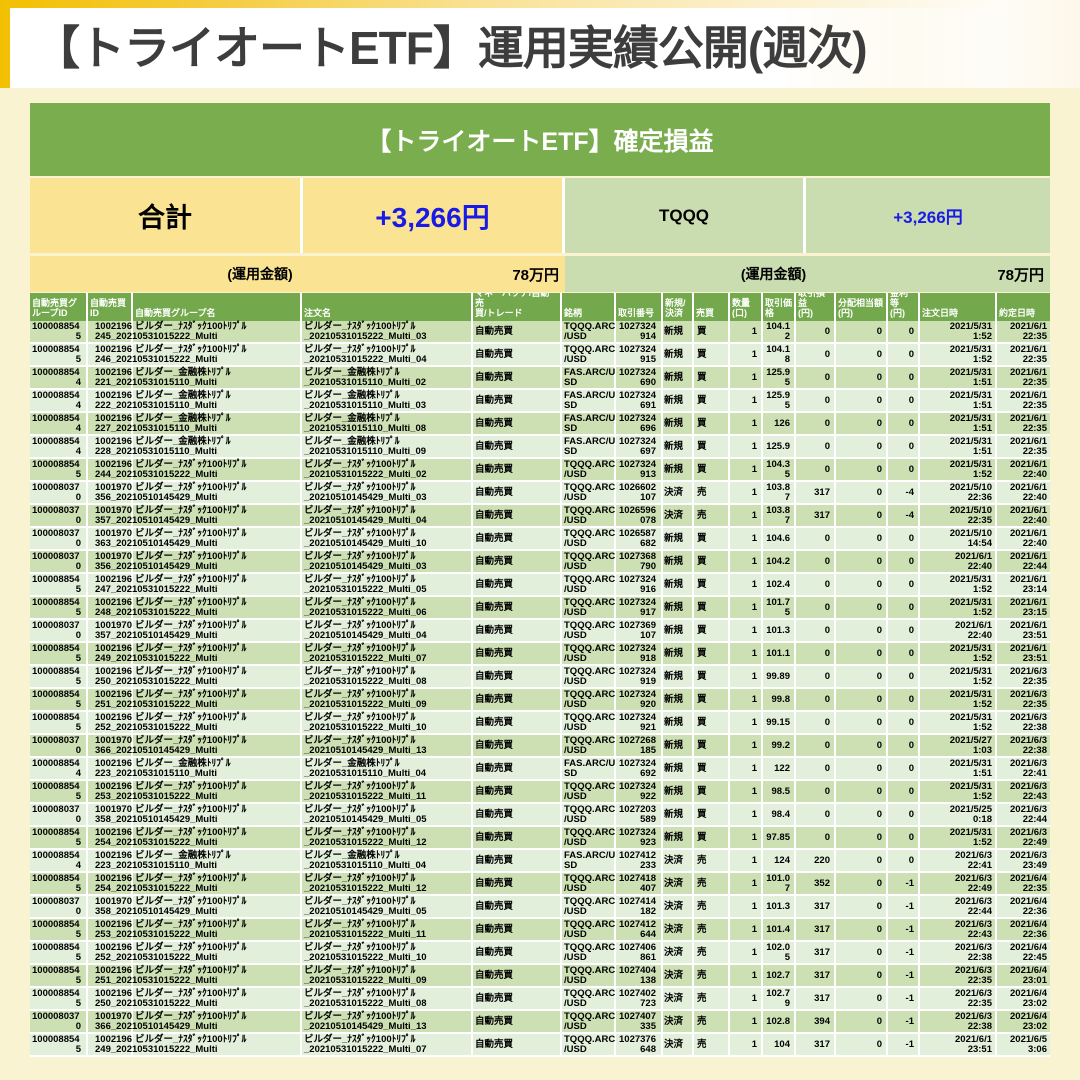  What do you see at coordinates (639, 722) in the screenshot?
I see `cell-trade-number: 1027324 921` at bounding box center [639, 722].